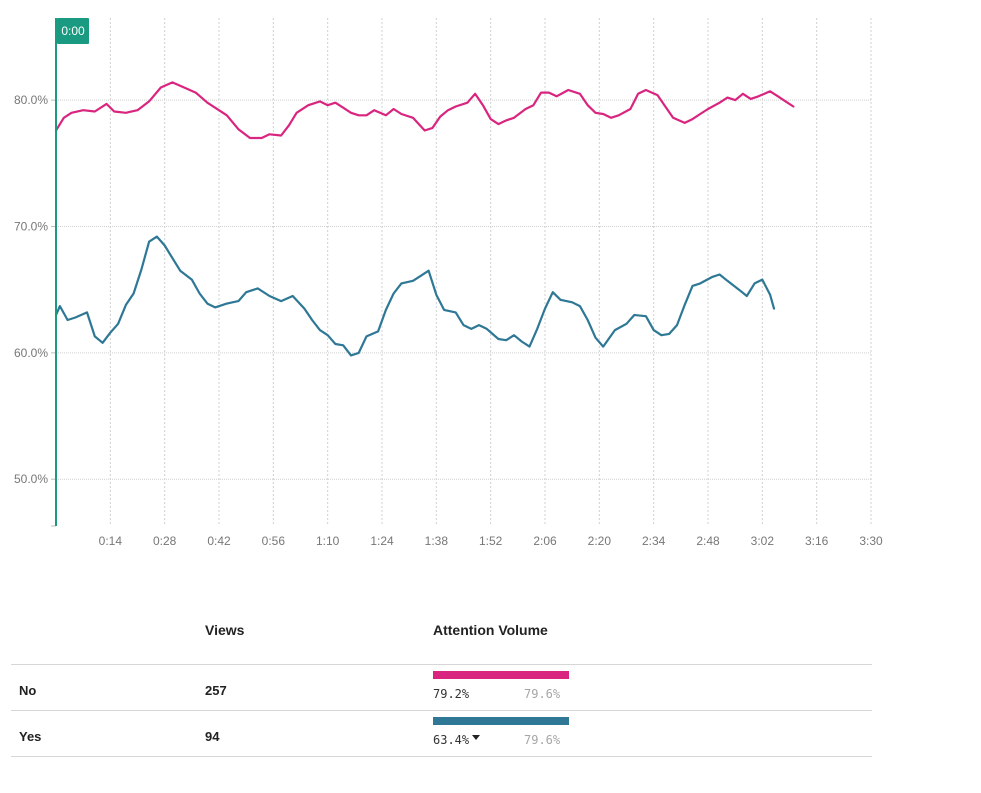 This screenshot has width=981, height=793. I want to click on y-tick-label: 70.0%, so click(31, 227).